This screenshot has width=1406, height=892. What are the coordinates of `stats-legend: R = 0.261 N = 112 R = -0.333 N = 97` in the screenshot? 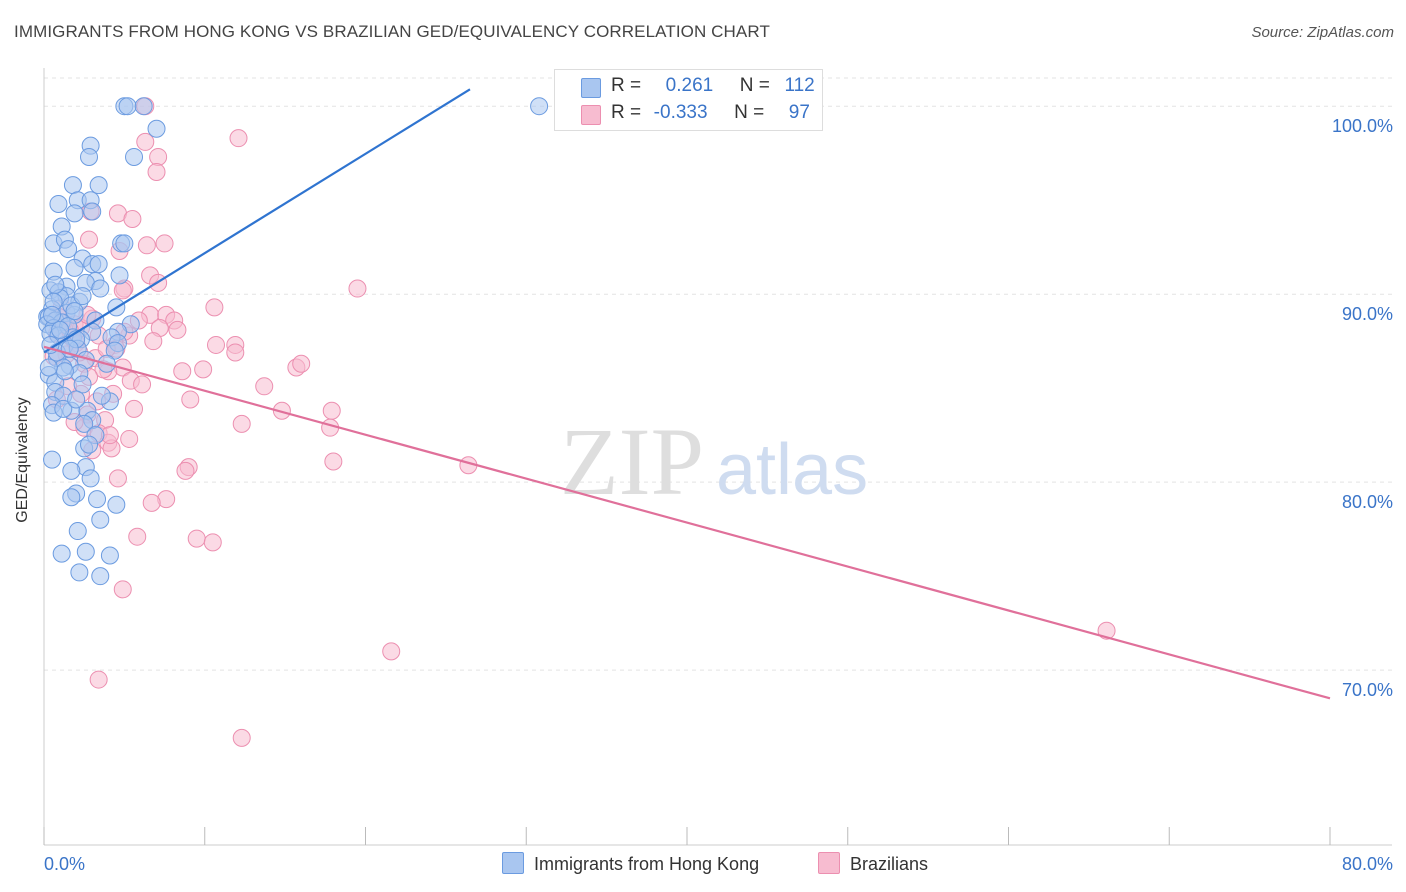 It's located at (688, 100).